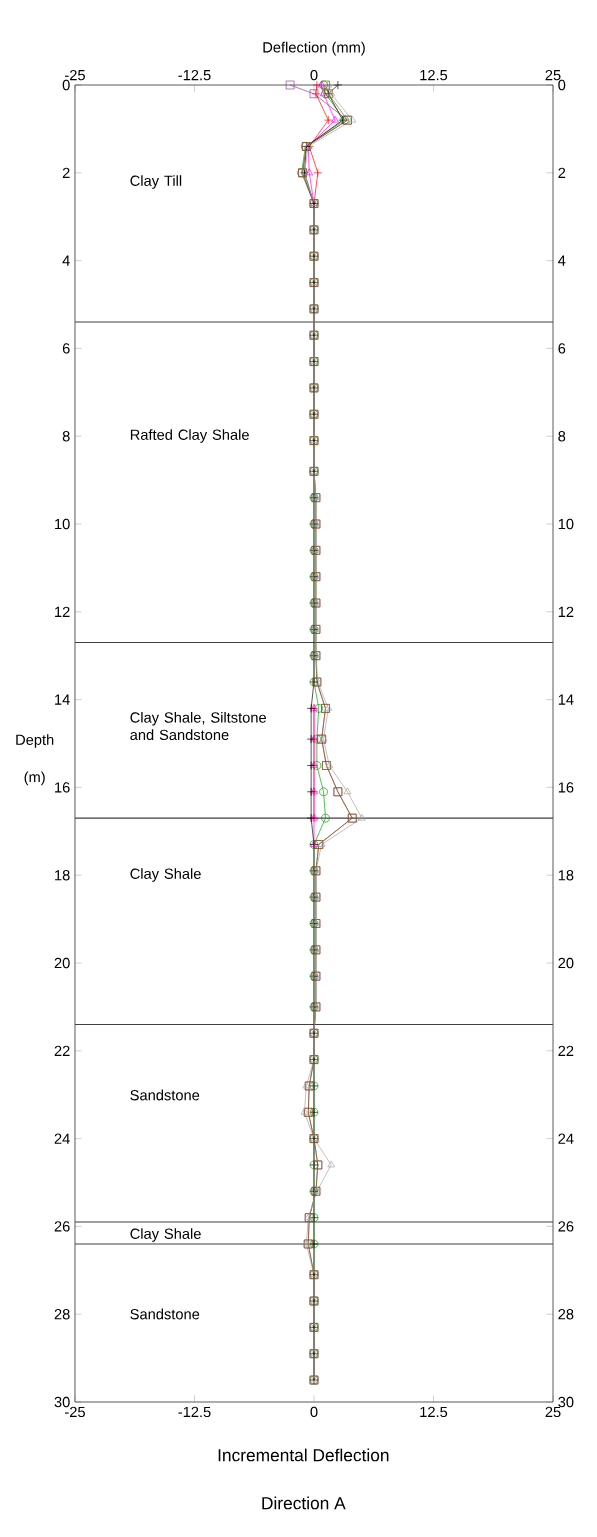  I want to click on y2-tick-label: 14, so click(566, 699).